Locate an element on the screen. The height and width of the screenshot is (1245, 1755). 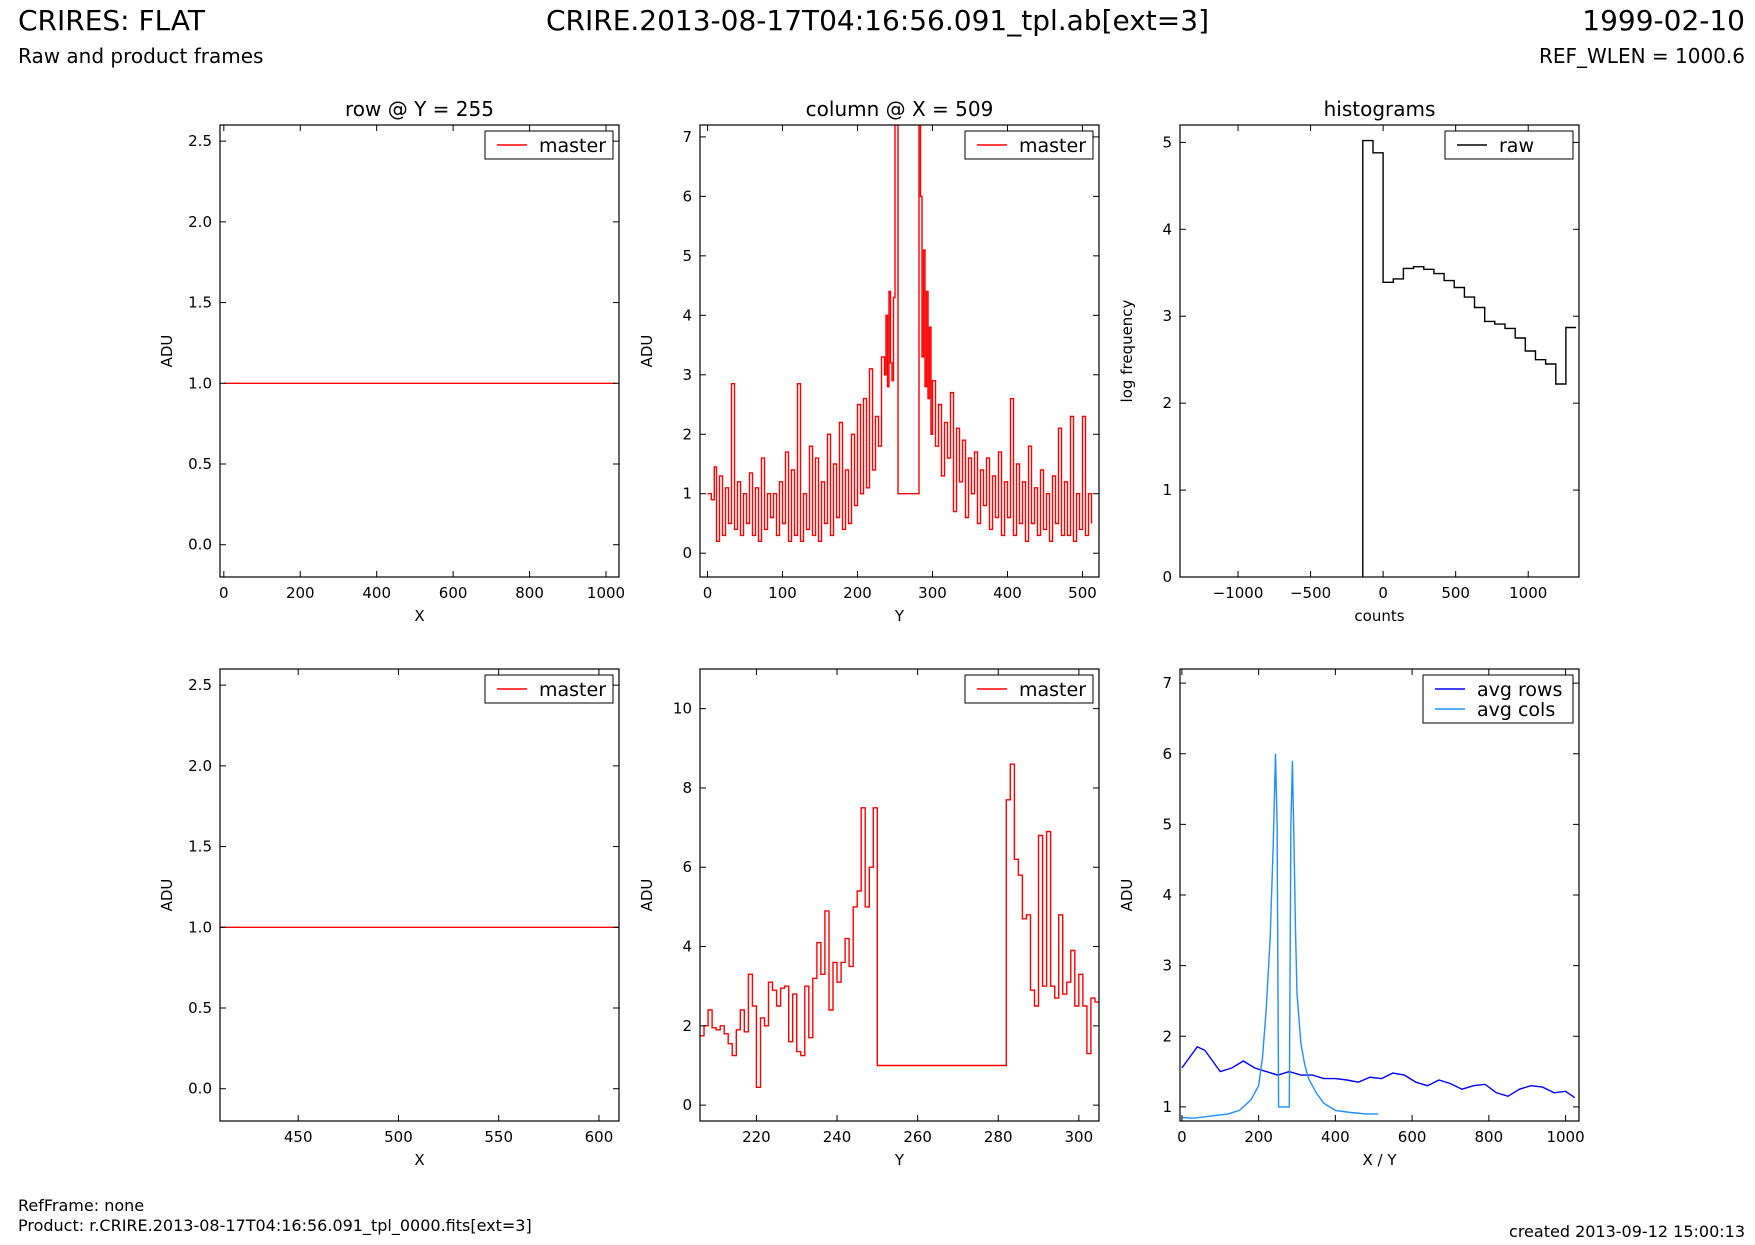
y-tick-label: 8 is located at coordinates (687, 788).